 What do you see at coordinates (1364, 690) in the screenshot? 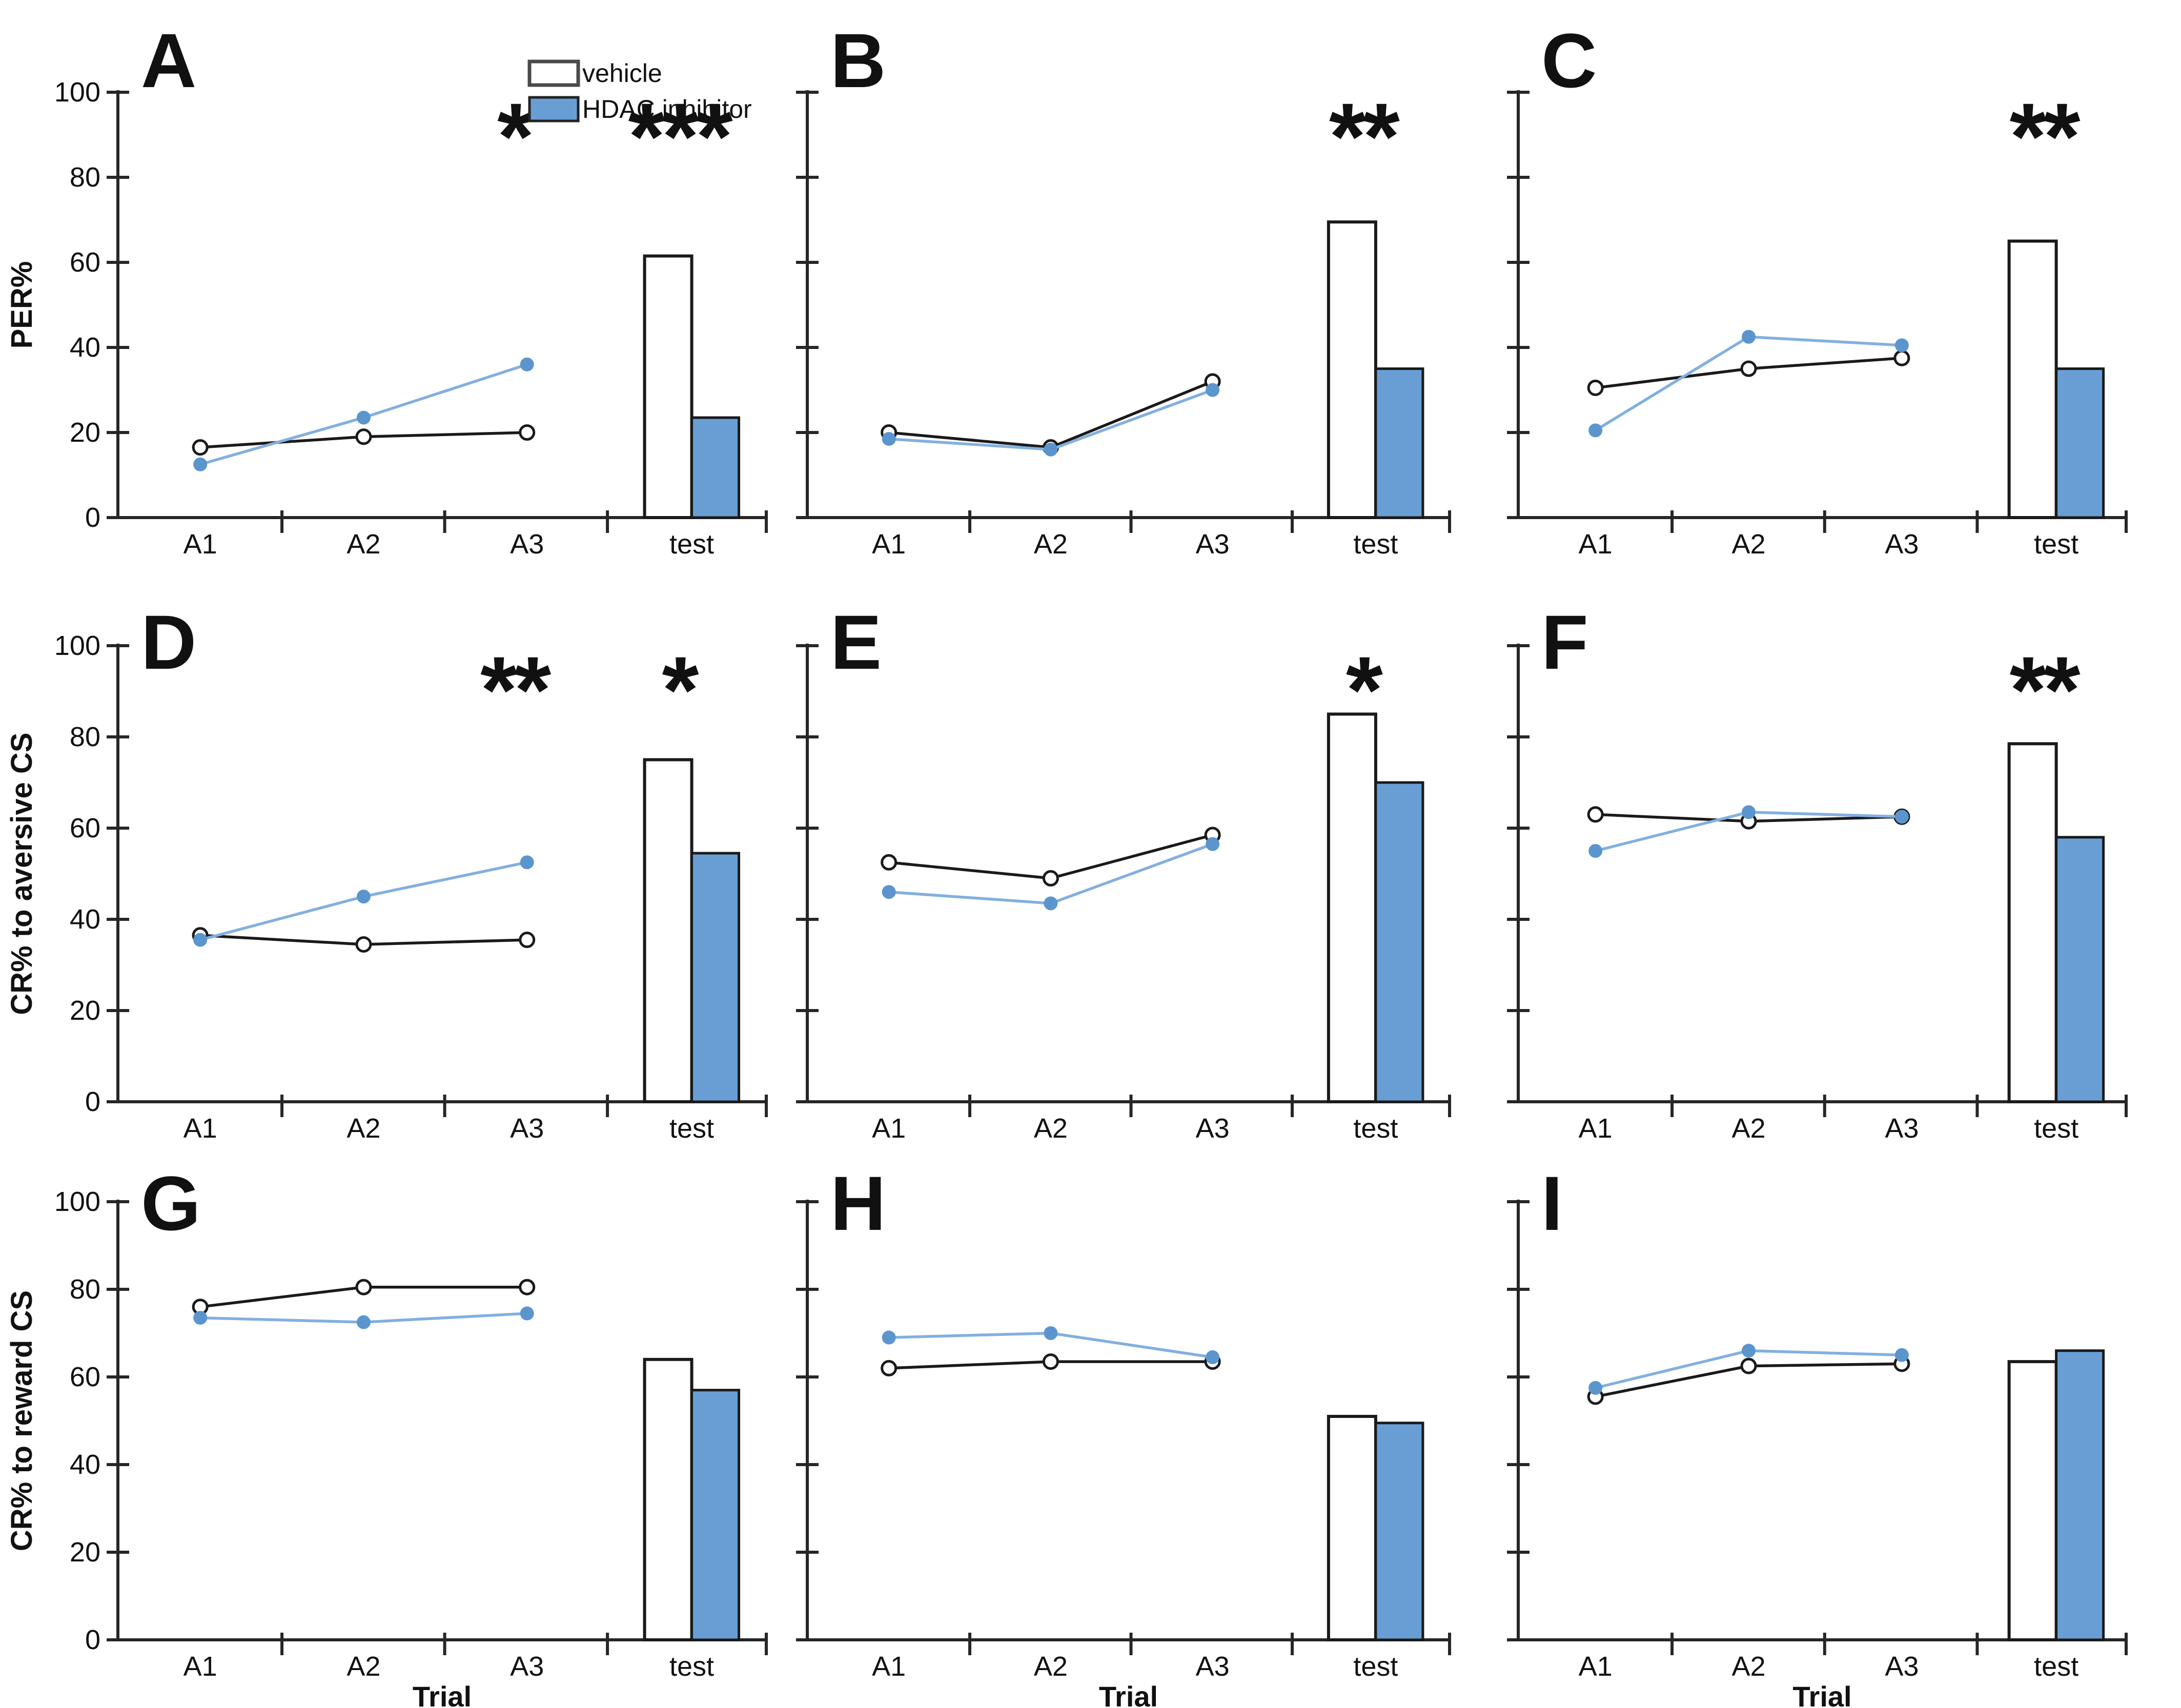
I see `significance-marker: *` at bounding box center [1364, 690].